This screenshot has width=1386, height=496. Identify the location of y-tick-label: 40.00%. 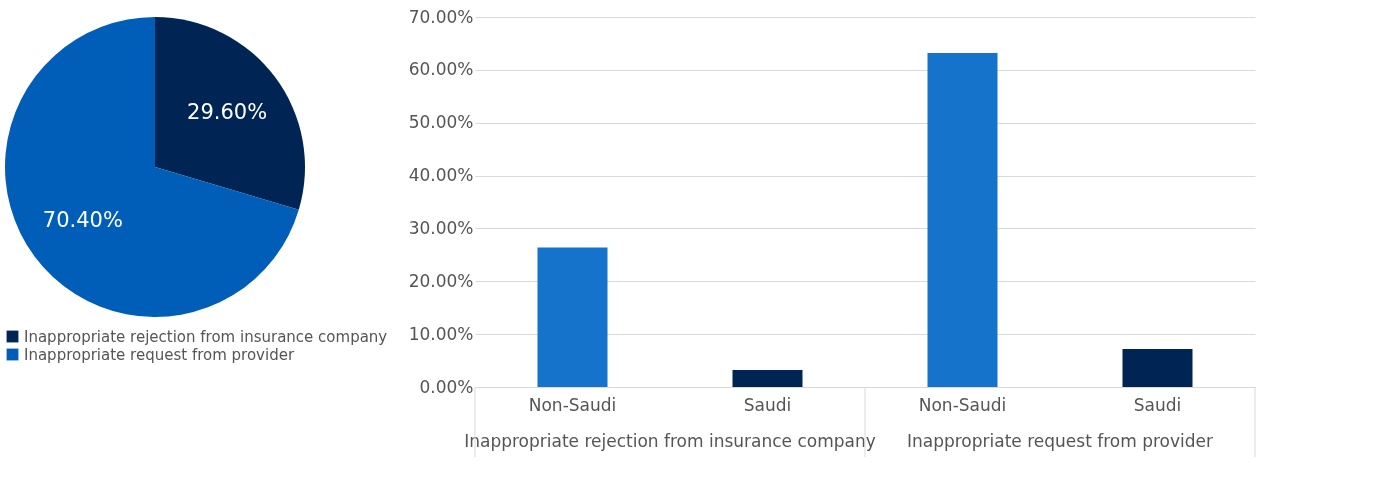
(441, 175).